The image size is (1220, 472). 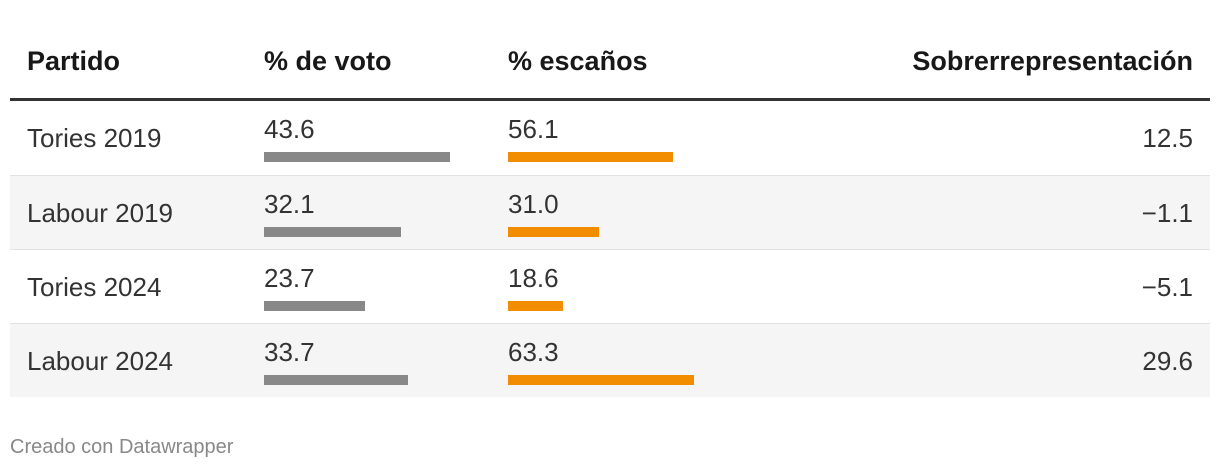 What do you see at coordinates (94, 138) in the screenshot?
I see `party-label: Tories 2019` at bounding box center [94, 138].